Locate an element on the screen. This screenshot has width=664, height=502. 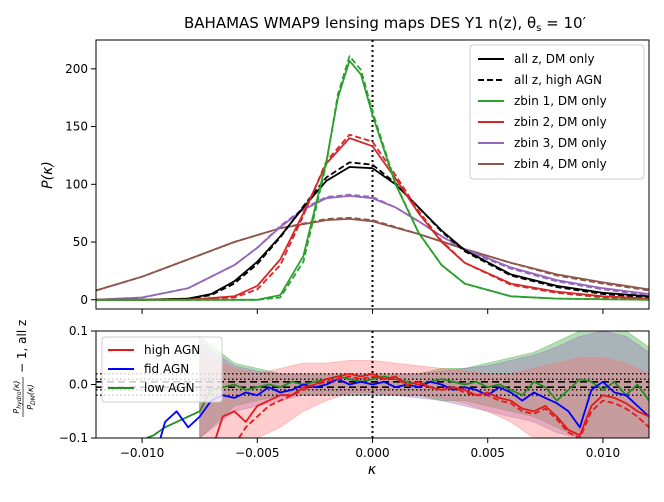
ratio-high-agn-dashed is located at coordinates (443, 406).